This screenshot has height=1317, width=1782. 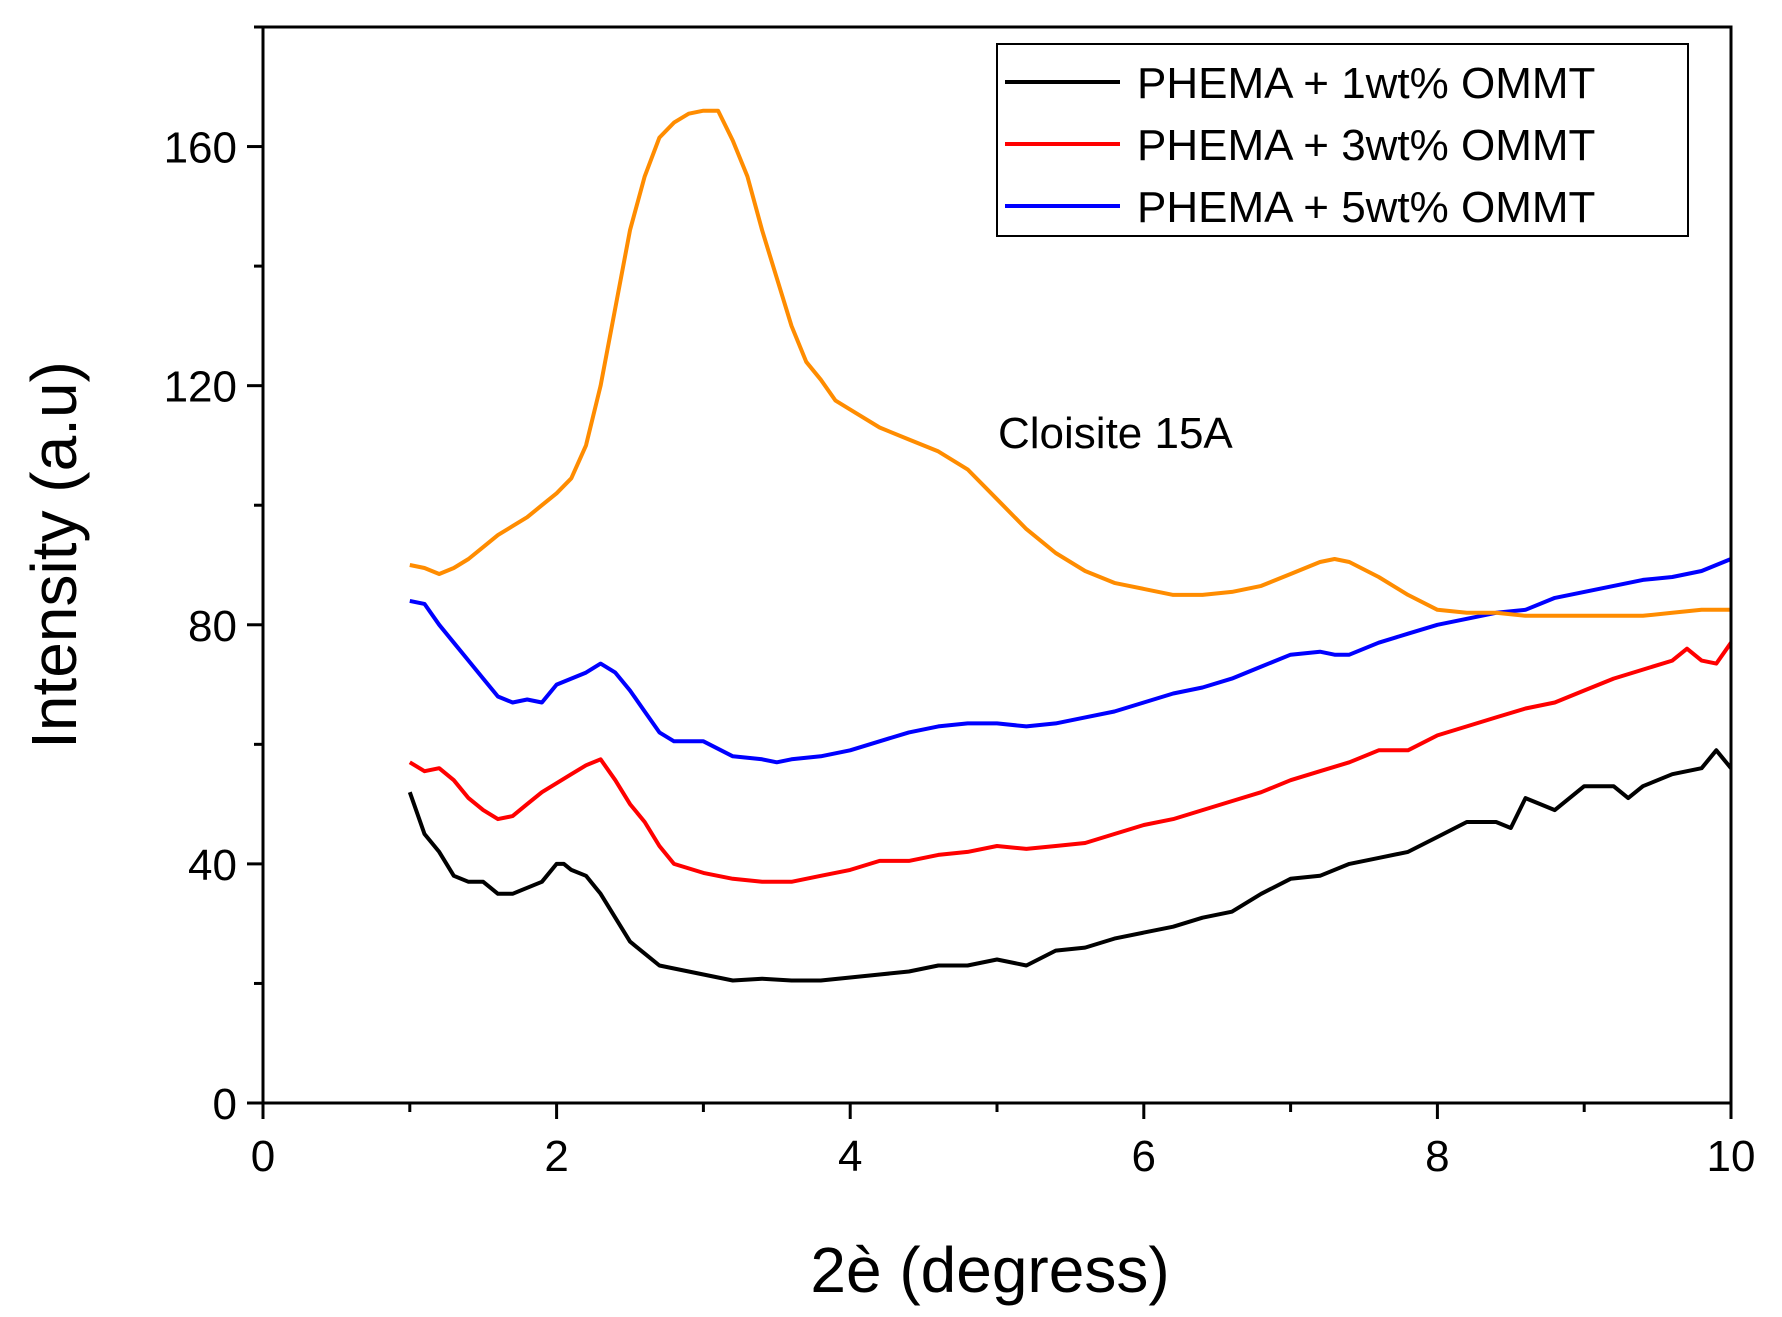 I want to click on annotation-cloisite-15a: Cloisite 15A, so click(x=1115, y=433).